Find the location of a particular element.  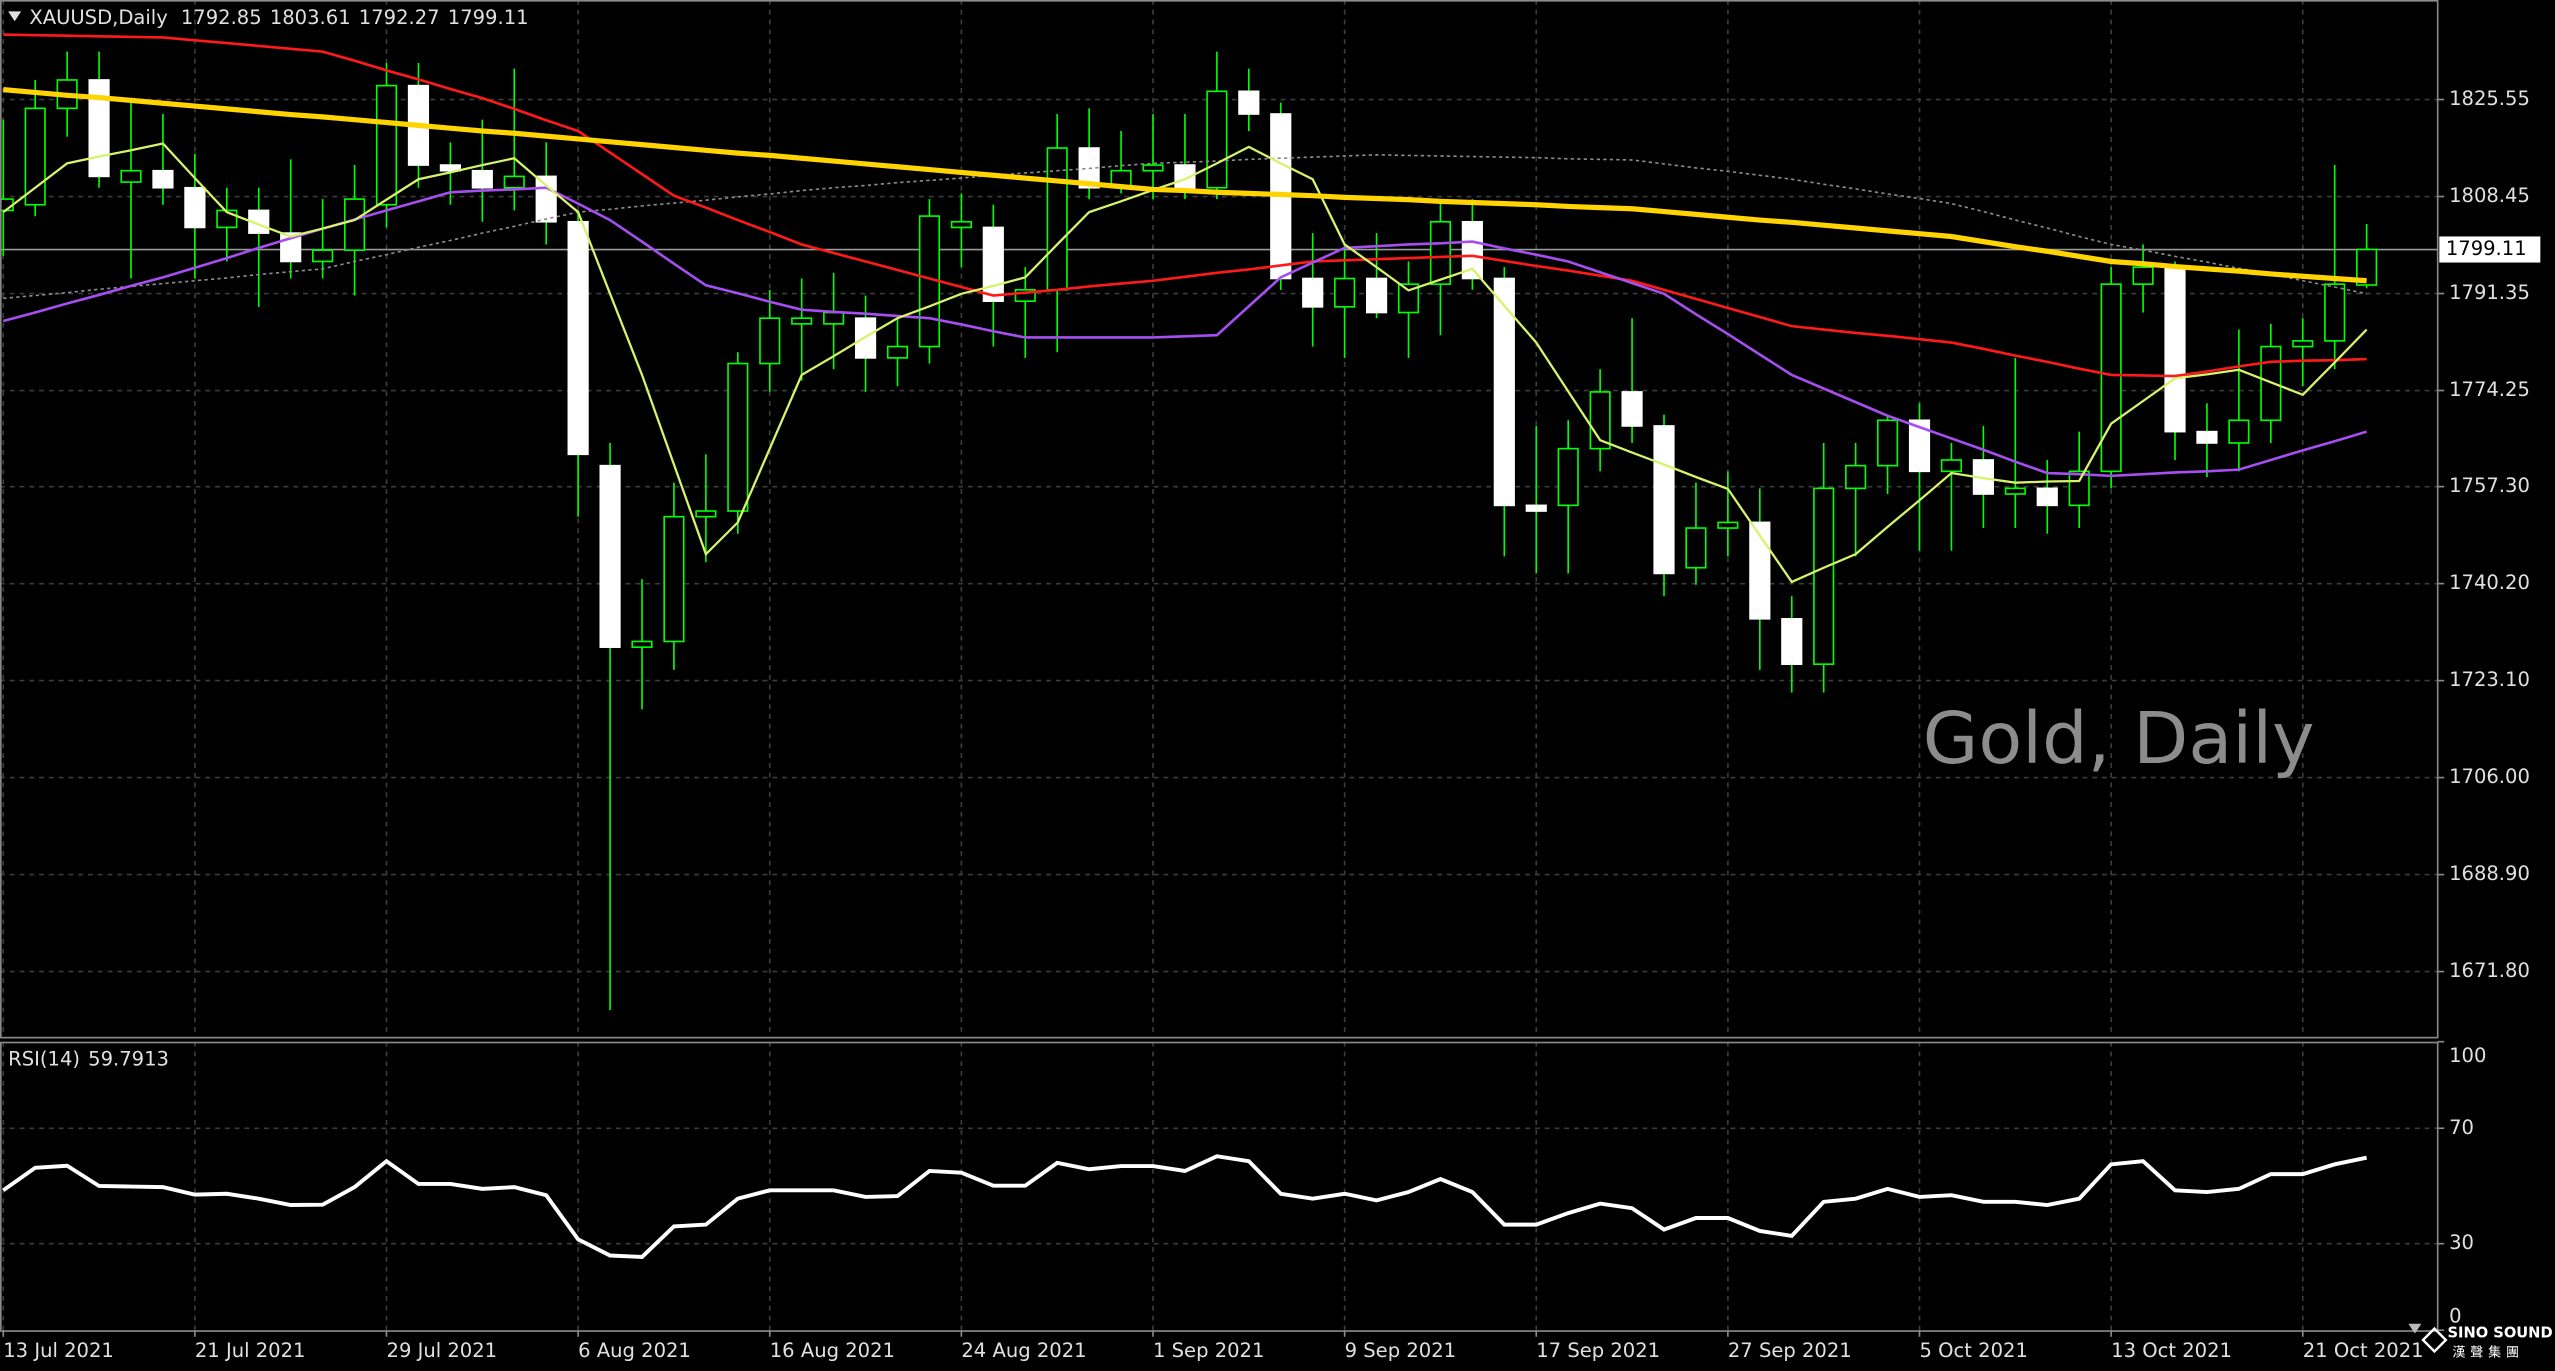

y-tick-label: 1723.10 is located at coordinates (2489, 679).